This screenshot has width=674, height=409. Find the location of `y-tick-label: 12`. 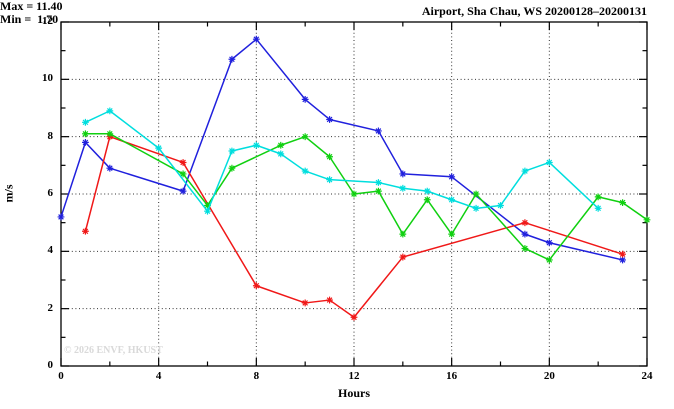

y-tick-label: 12 is located at coordinates (47, 21).